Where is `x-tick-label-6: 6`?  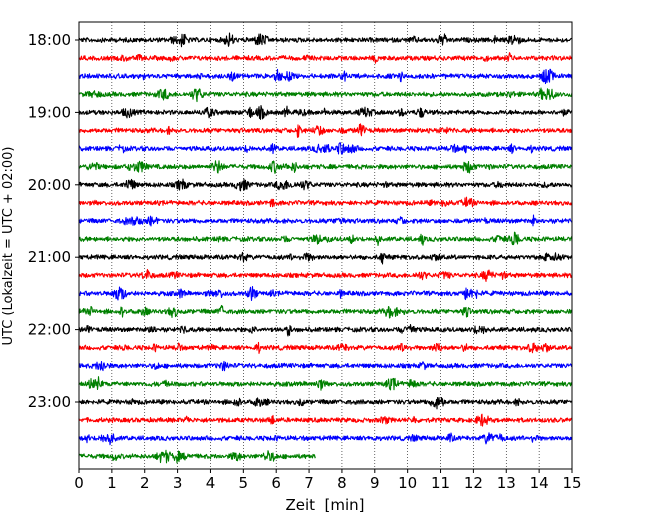 x-tick-label-6: 6 is located at coordinates (276, 483).